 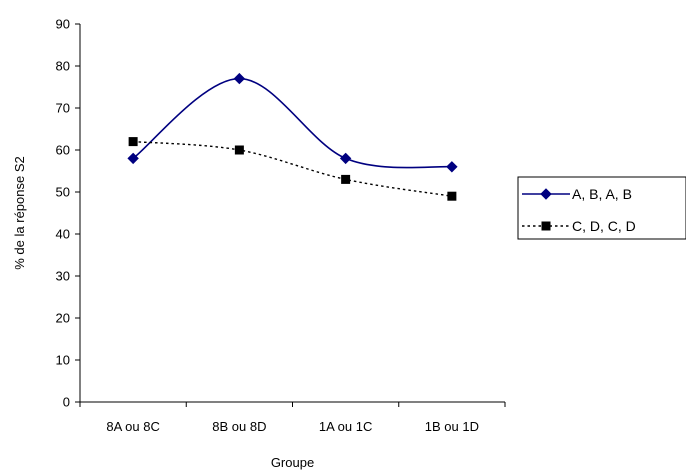 What do you see at coordinates (68, 213) in the screenshot?
I see `y-axis-ticks: 0 10 20 30 40 50 60 70 80 90` at bounding box center [68, 213].